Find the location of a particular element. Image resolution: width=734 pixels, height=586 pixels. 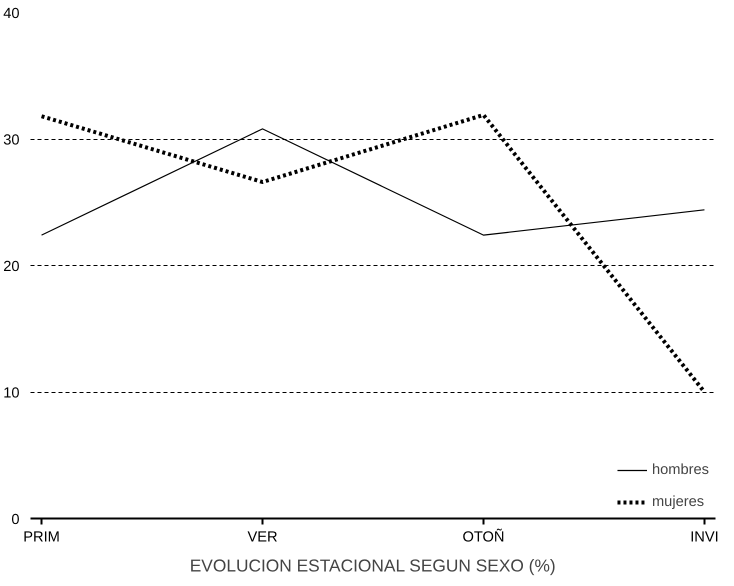

y-tick-label: 10 is located at coordinates (11, 394).